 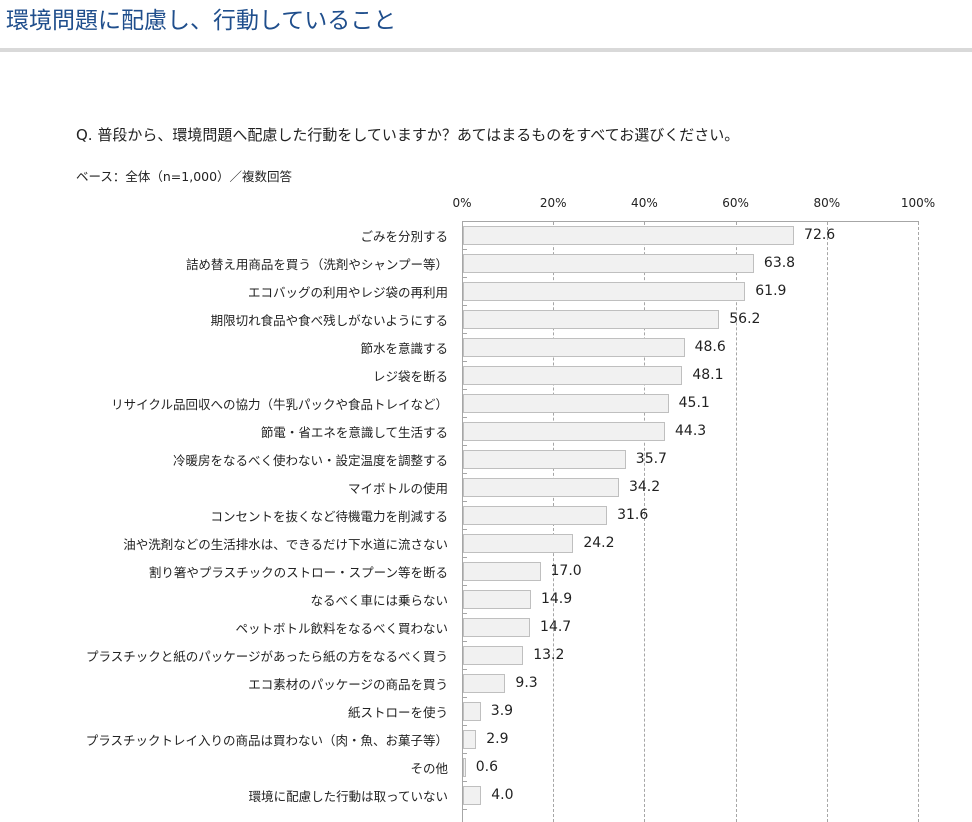 I want to click on chart-row: リサイクル品回収への協力（牛乳パックや食品トレイなど） 45.1, so click(x=486, y=404).